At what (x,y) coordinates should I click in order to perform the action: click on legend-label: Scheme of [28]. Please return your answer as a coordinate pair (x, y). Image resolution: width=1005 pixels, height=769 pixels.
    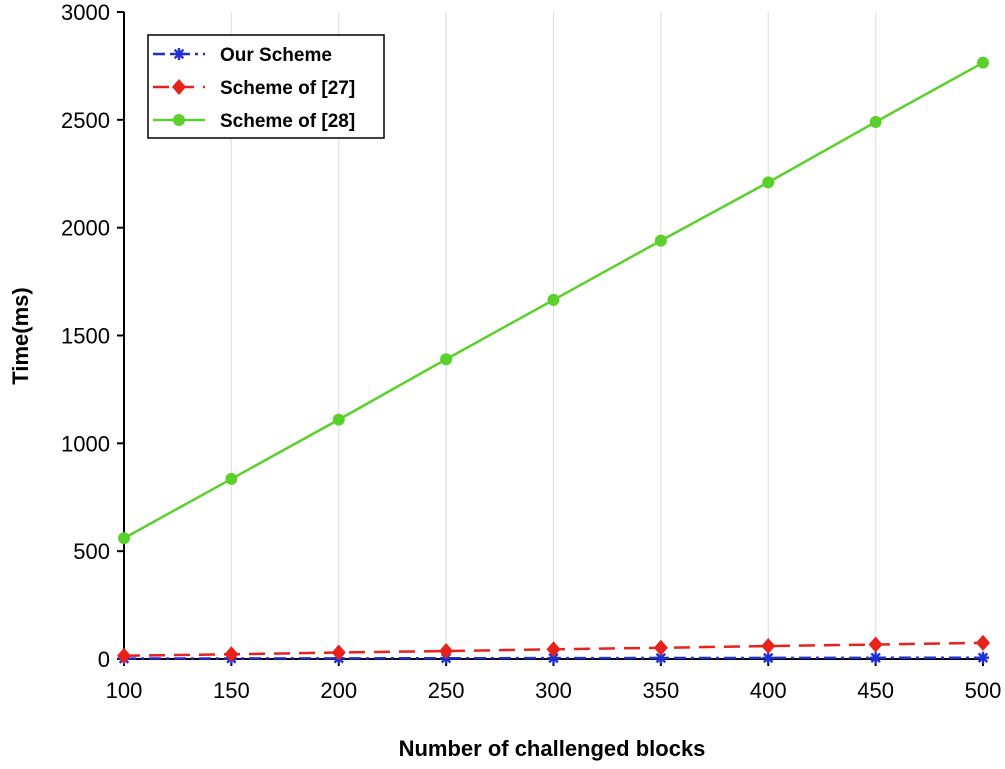
    Looking at the image, I should click on (287, 121).